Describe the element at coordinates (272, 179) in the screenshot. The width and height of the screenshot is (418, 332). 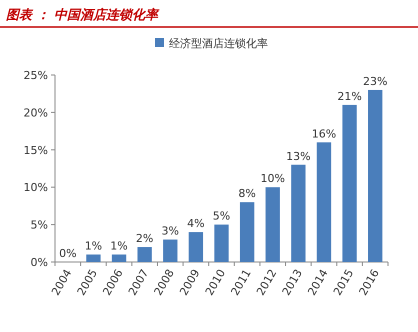
I see `data-label: 10%` at that location.